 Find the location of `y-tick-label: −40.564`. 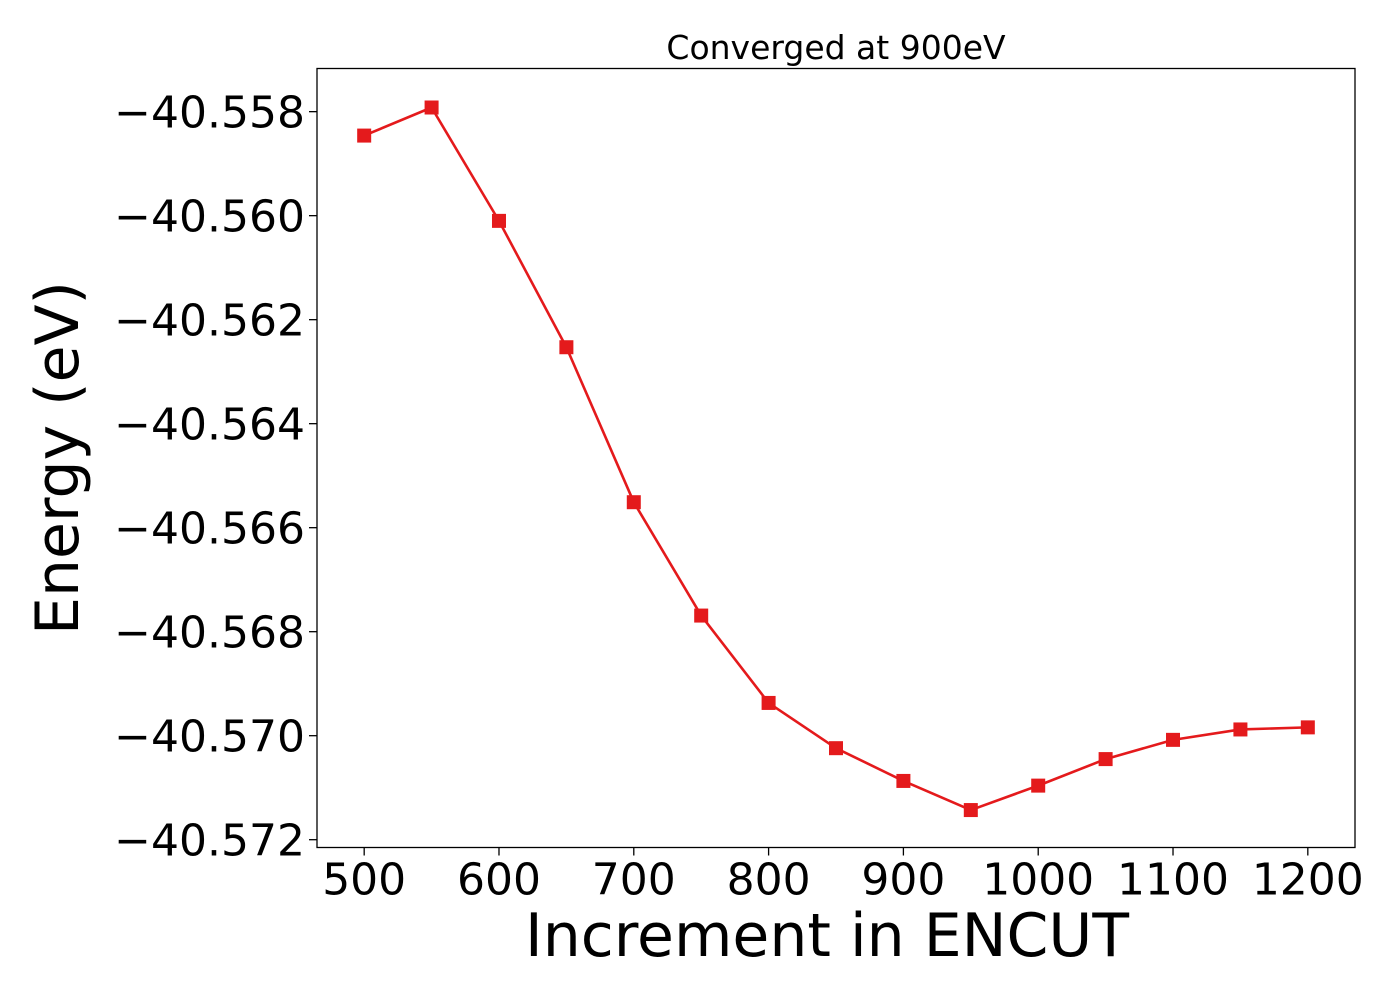

y-tick-label: −40.564 is located at coordinates (209, 425).